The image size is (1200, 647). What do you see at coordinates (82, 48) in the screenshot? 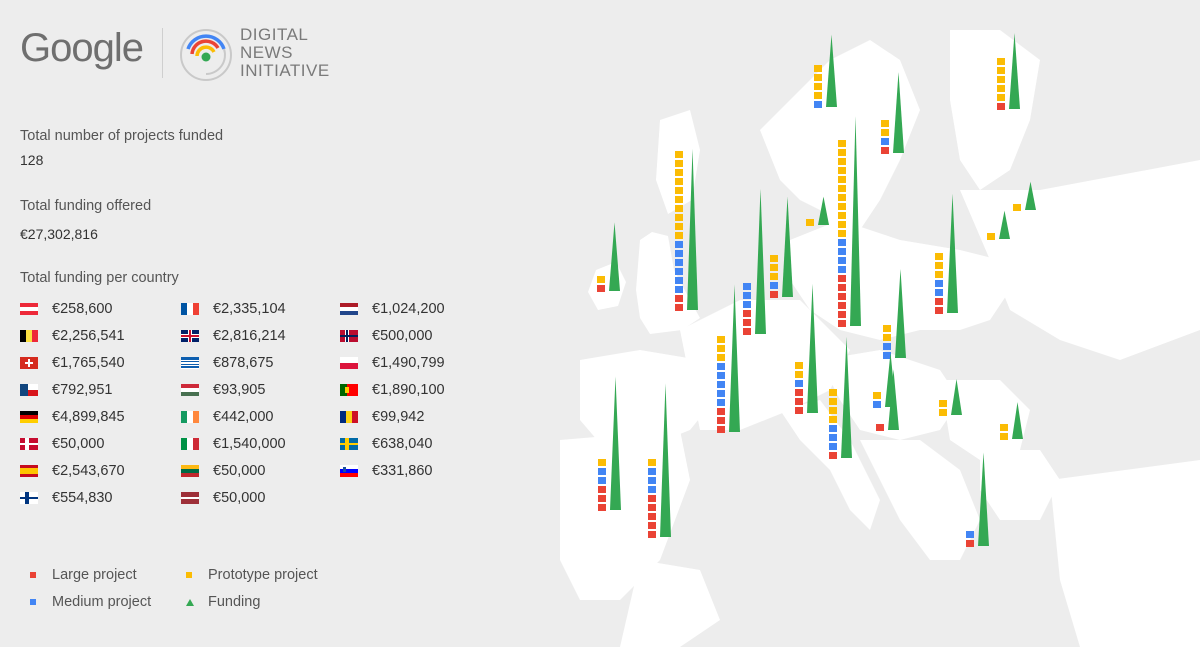
I see `google-logo: Google` at bounding box center [82, 48].